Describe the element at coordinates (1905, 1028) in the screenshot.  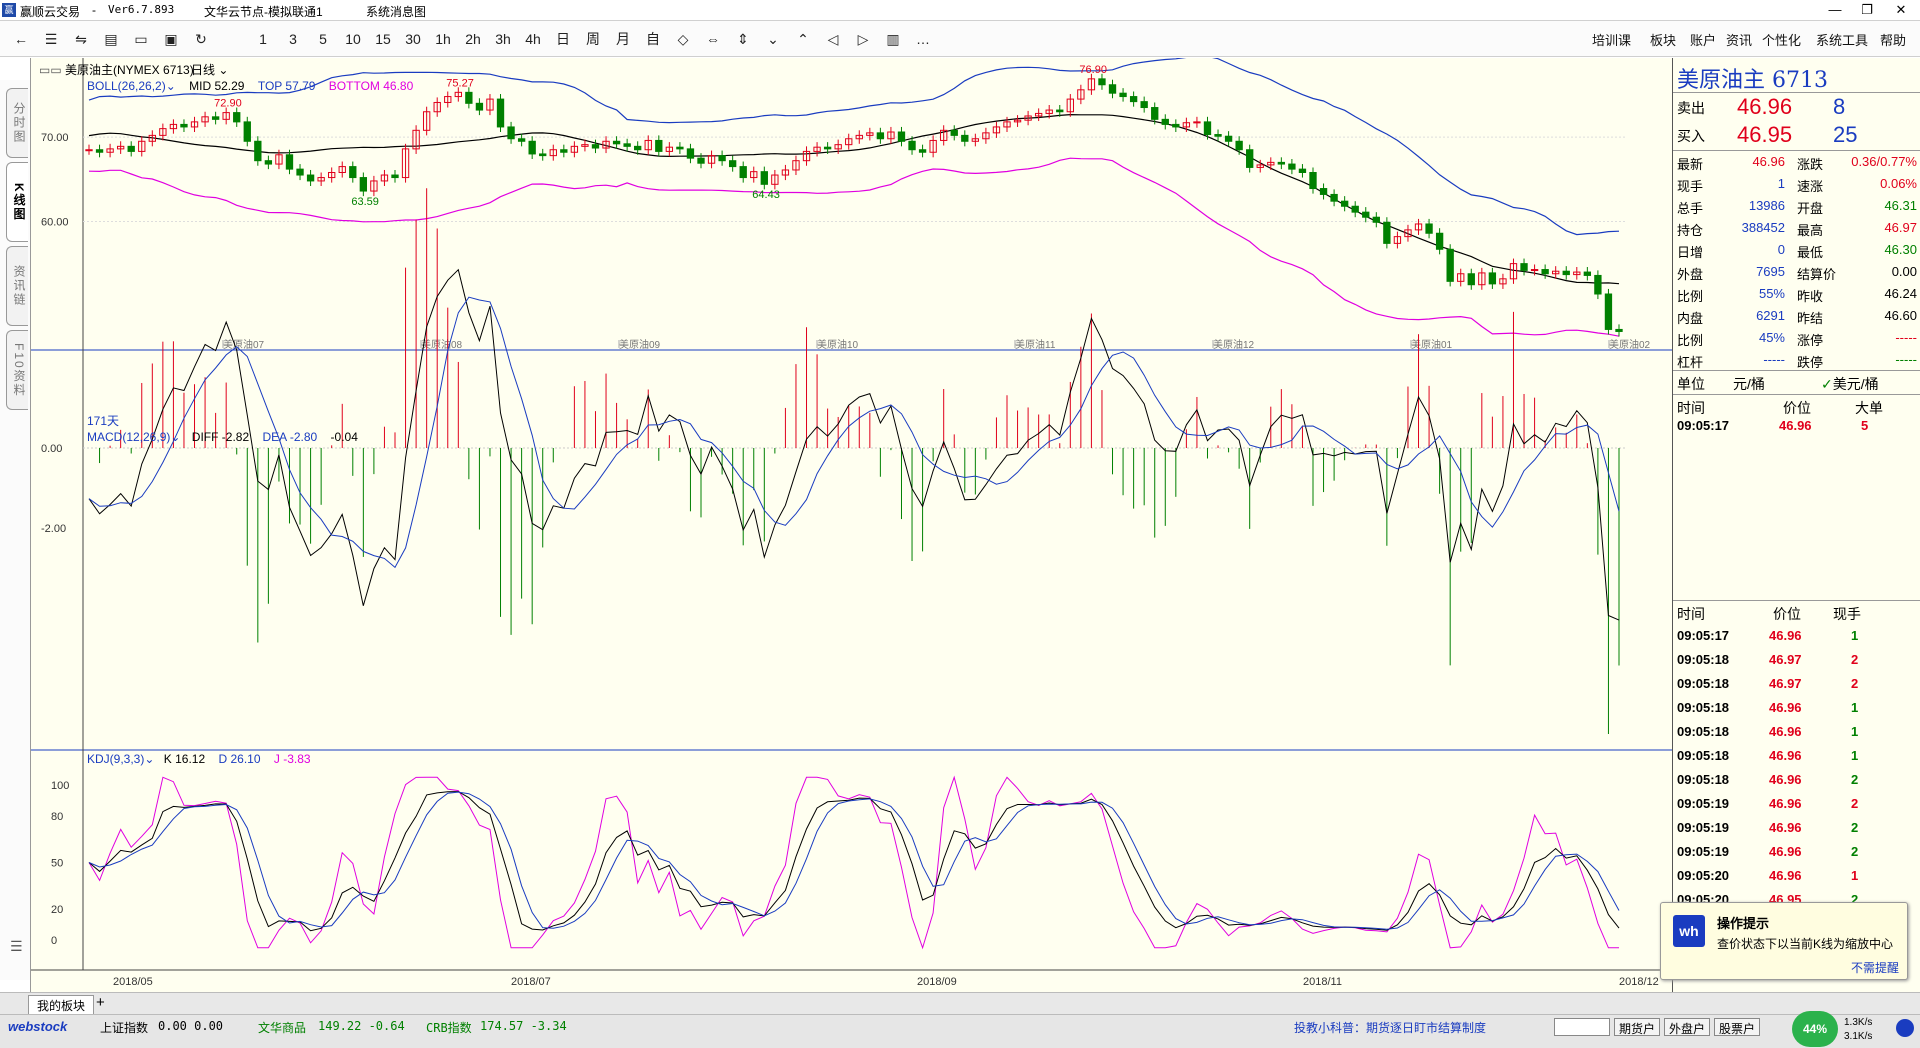
I see `notification-icon` at that location.